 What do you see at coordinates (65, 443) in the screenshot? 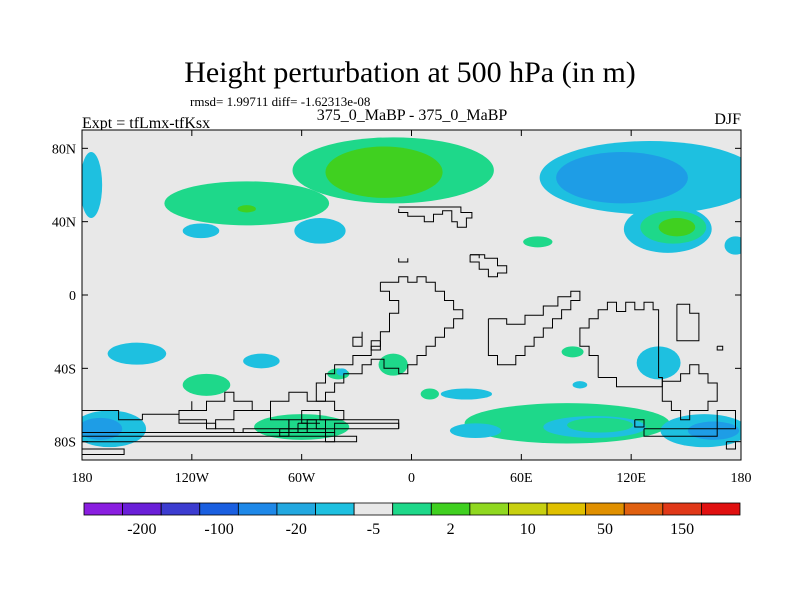
I see `y-tick-label: 80S` at bounding box center [65, 443].